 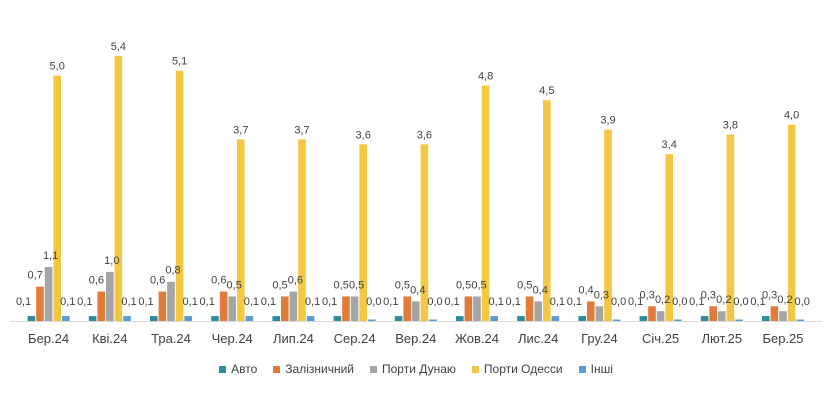 What do you see at coordinates (341, 285) in the screenshot?
I see `data-label-сер.24-s1: 0,5` at bounding box center [341, 285].